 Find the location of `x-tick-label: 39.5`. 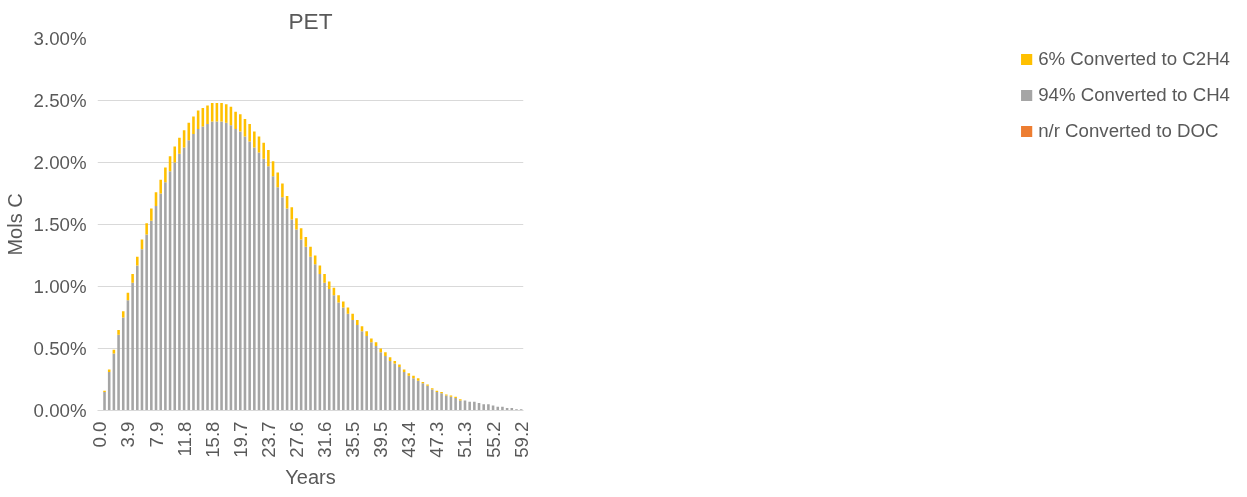

x-tick-label: 39.5 is located at coordinates (381, 439).